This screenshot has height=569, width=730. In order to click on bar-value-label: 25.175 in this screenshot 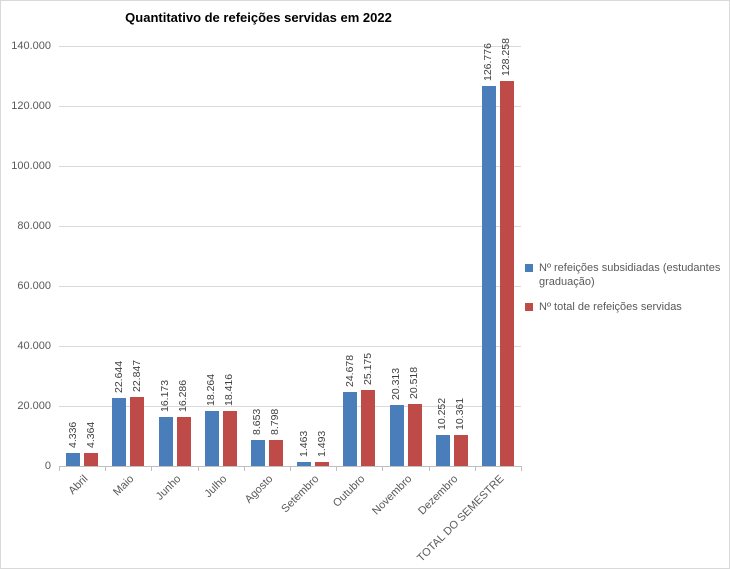, I will do `click(367, 369)`.